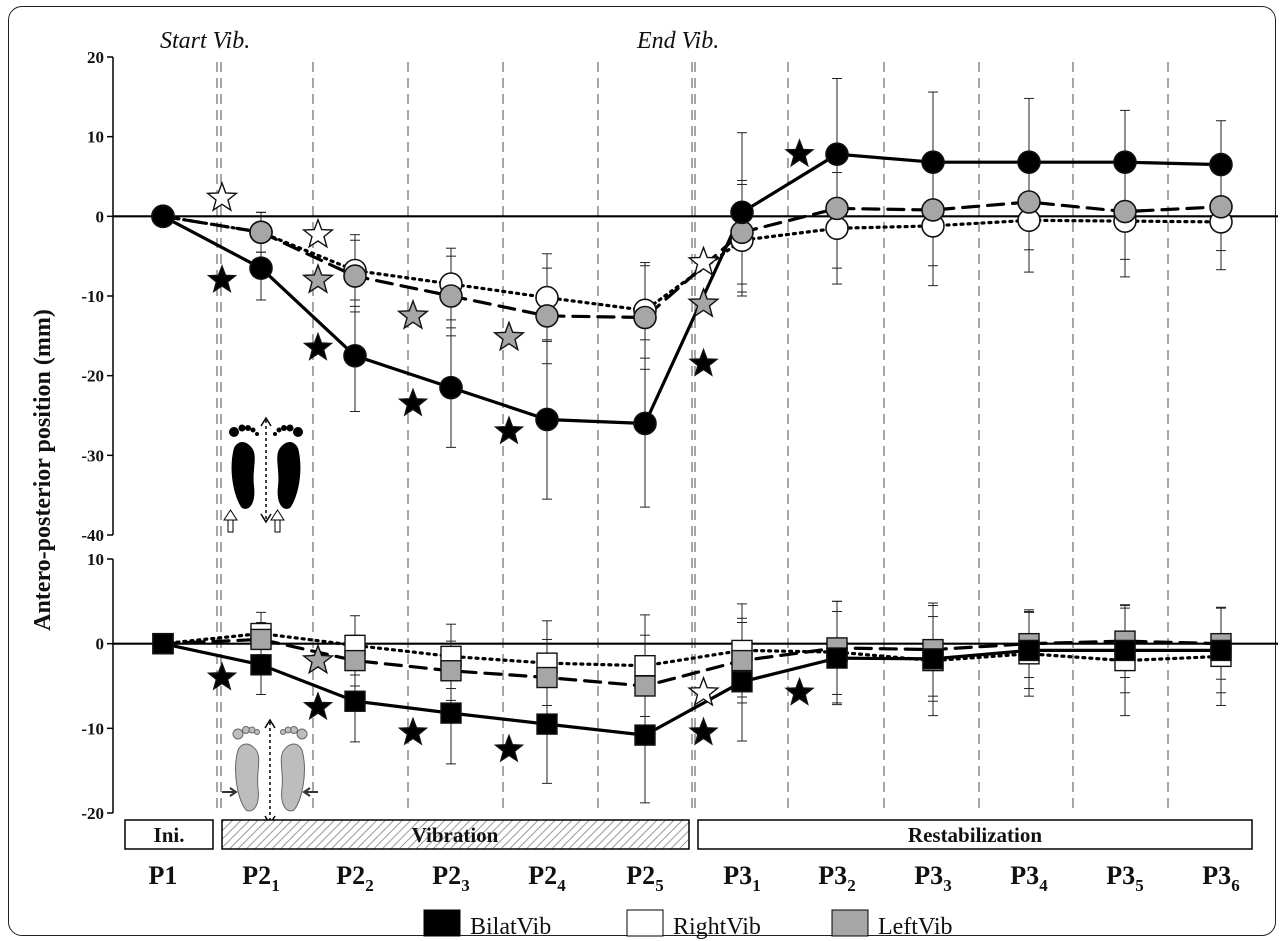  I want to click on series-line-bilat, so click(692, 689).